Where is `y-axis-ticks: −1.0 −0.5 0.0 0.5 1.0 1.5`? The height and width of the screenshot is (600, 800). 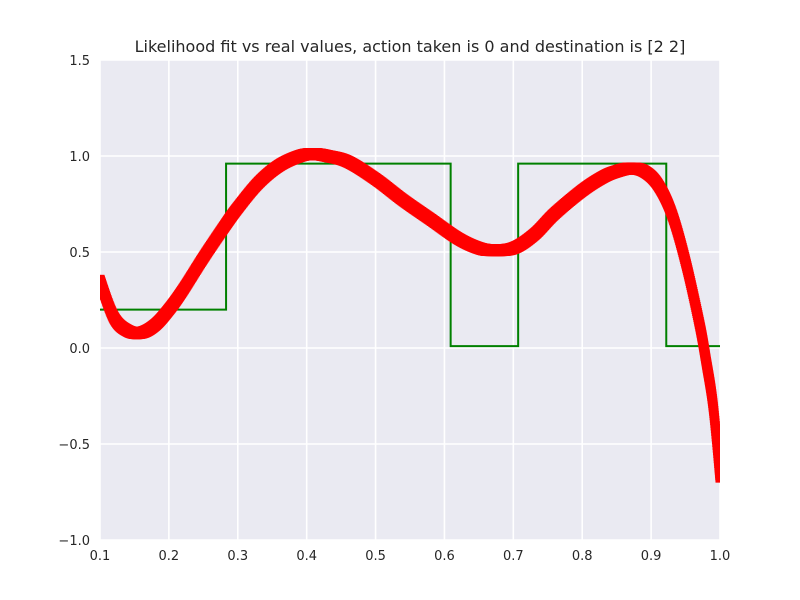
y-axis-ticks: −1.0 −0.5 0.0 0.5 1.0 1.5 is located at coordinates (74, 301).